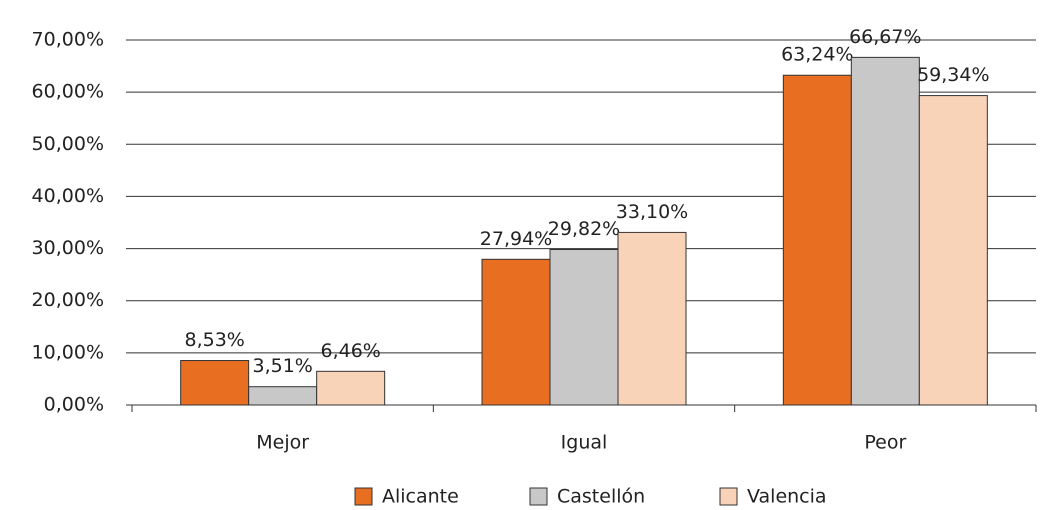  I want to click on data-label: 8,53%, so click(214, 340).